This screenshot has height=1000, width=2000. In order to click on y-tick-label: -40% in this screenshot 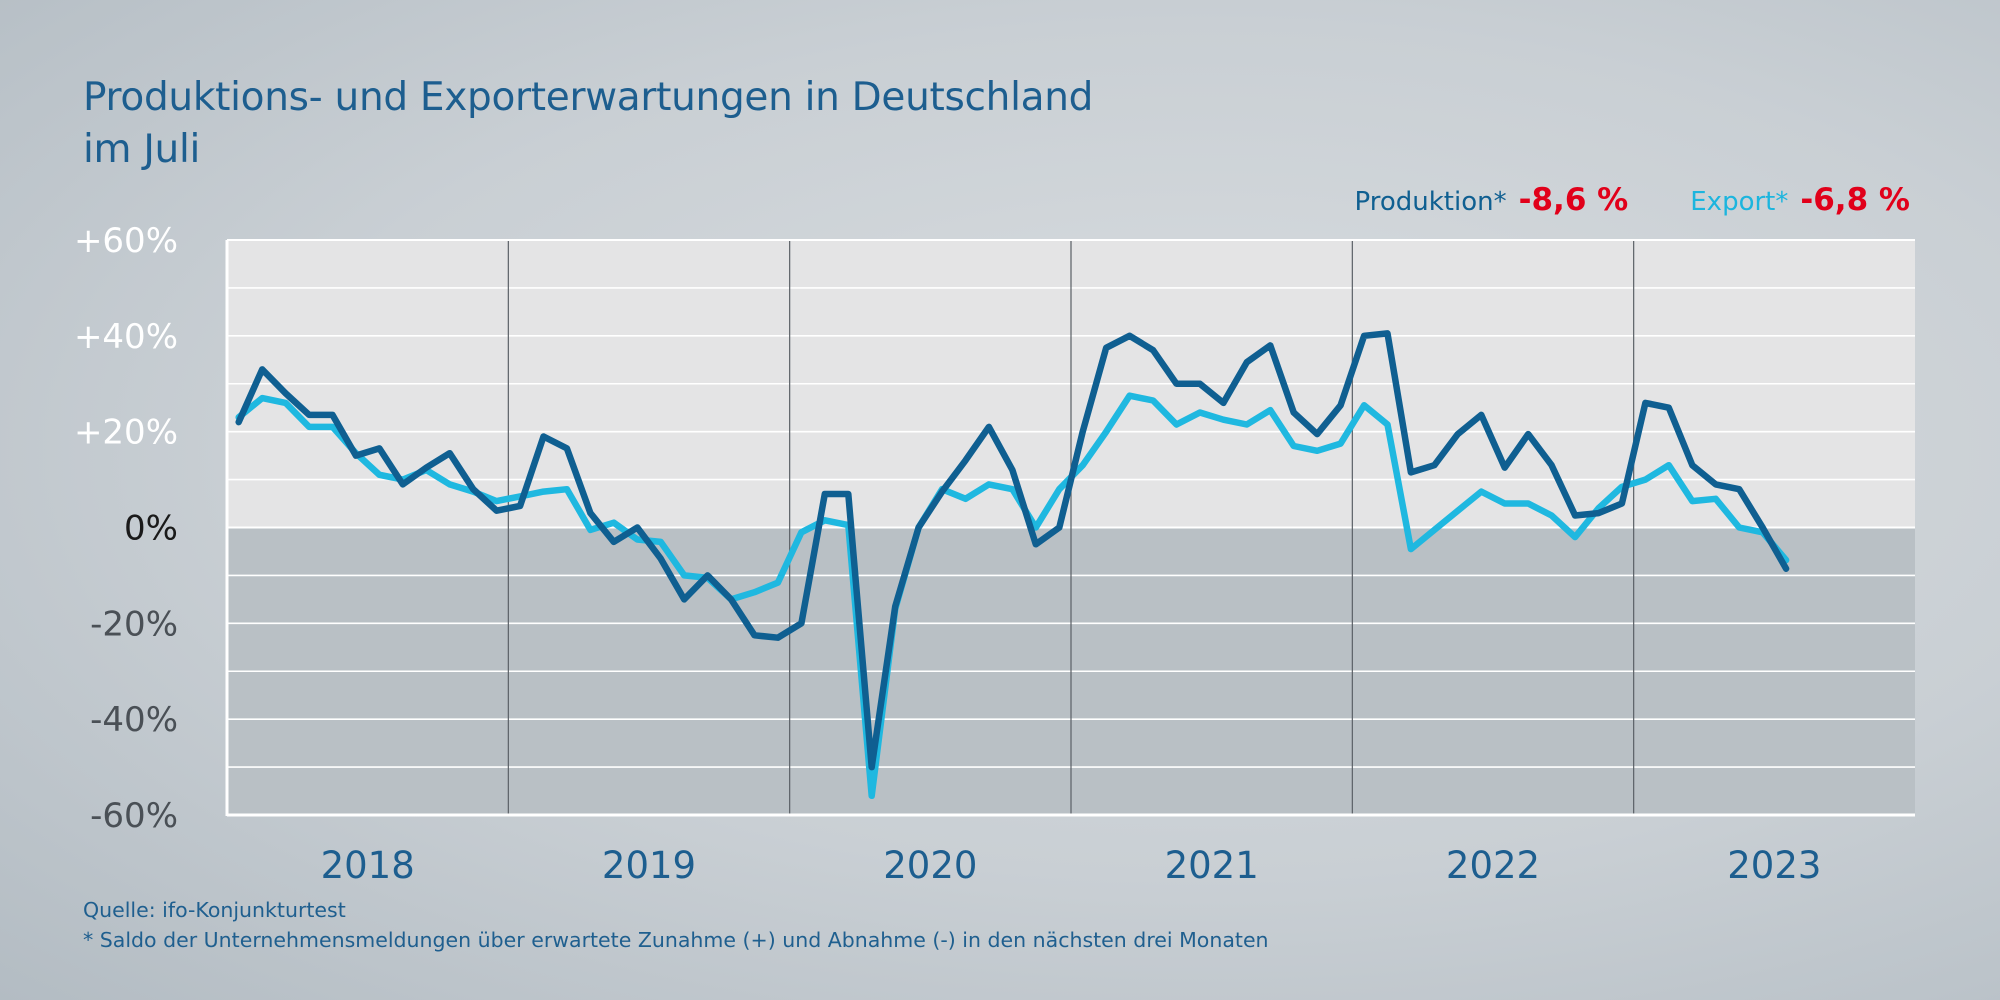, I will do `click(134, 720)`.